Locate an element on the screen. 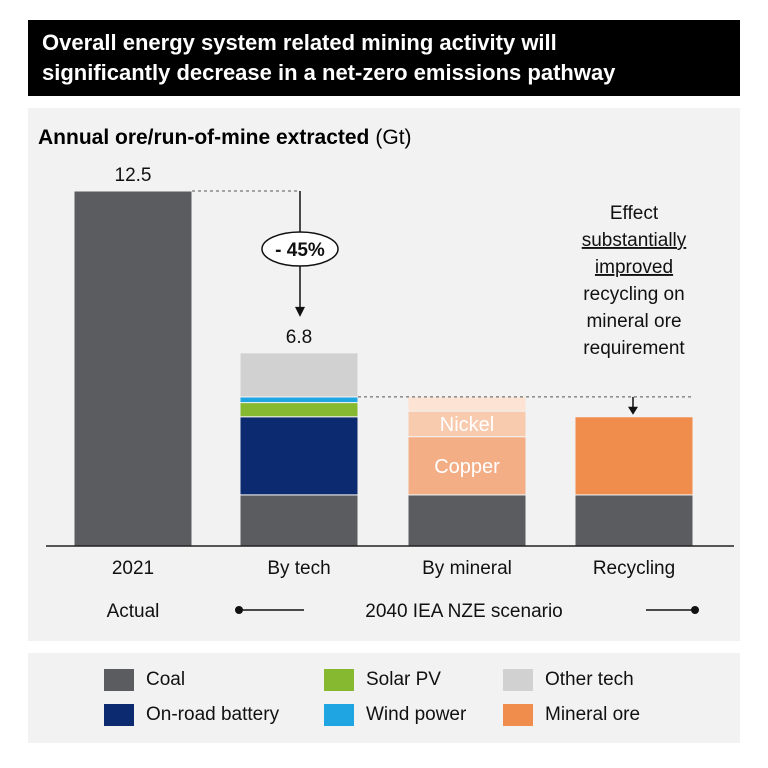  reduction-badge is located at coordinates (300, 249).